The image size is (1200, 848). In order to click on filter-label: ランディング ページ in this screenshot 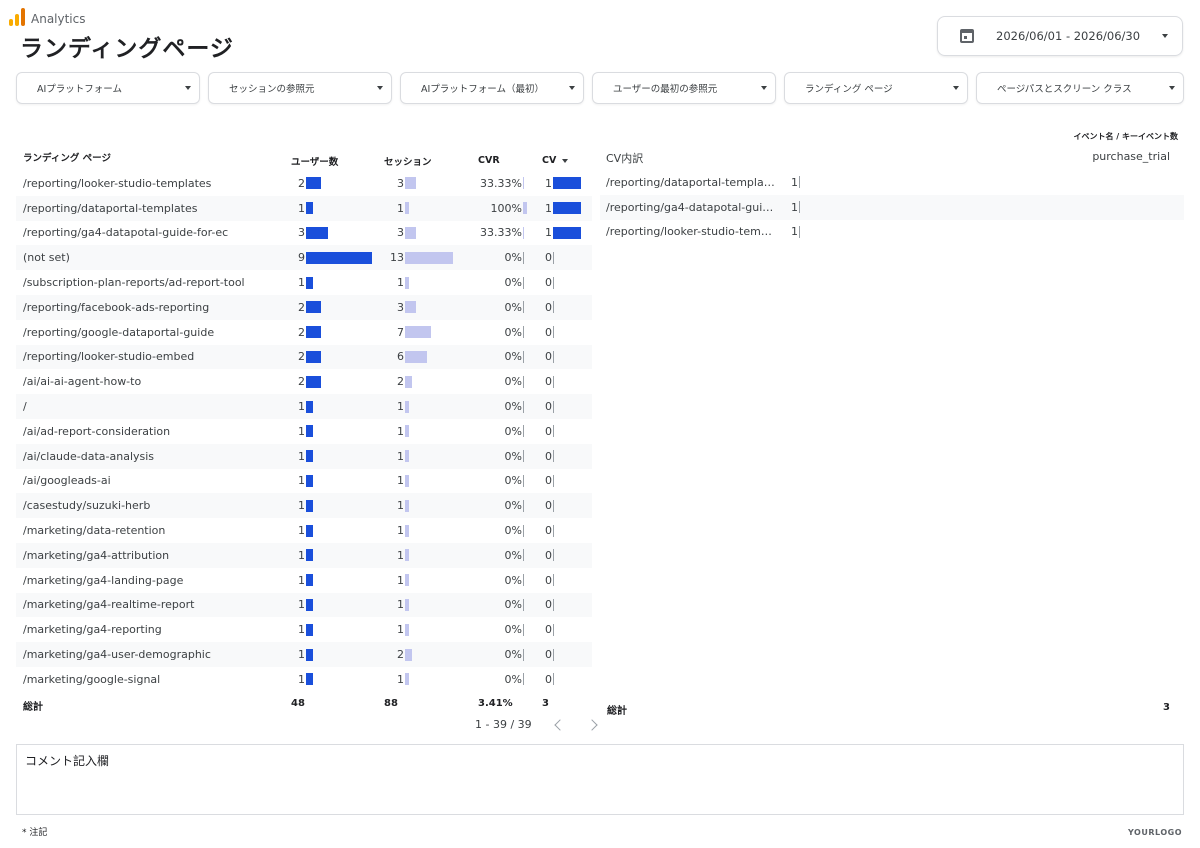, I will do `click(849, 89)`.